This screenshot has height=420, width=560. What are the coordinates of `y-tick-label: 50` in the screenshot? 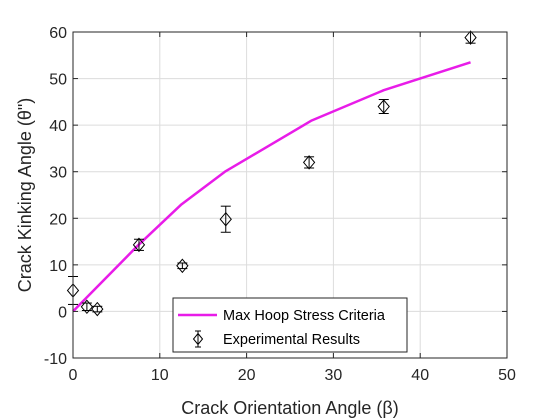 It's located at (58, 80).